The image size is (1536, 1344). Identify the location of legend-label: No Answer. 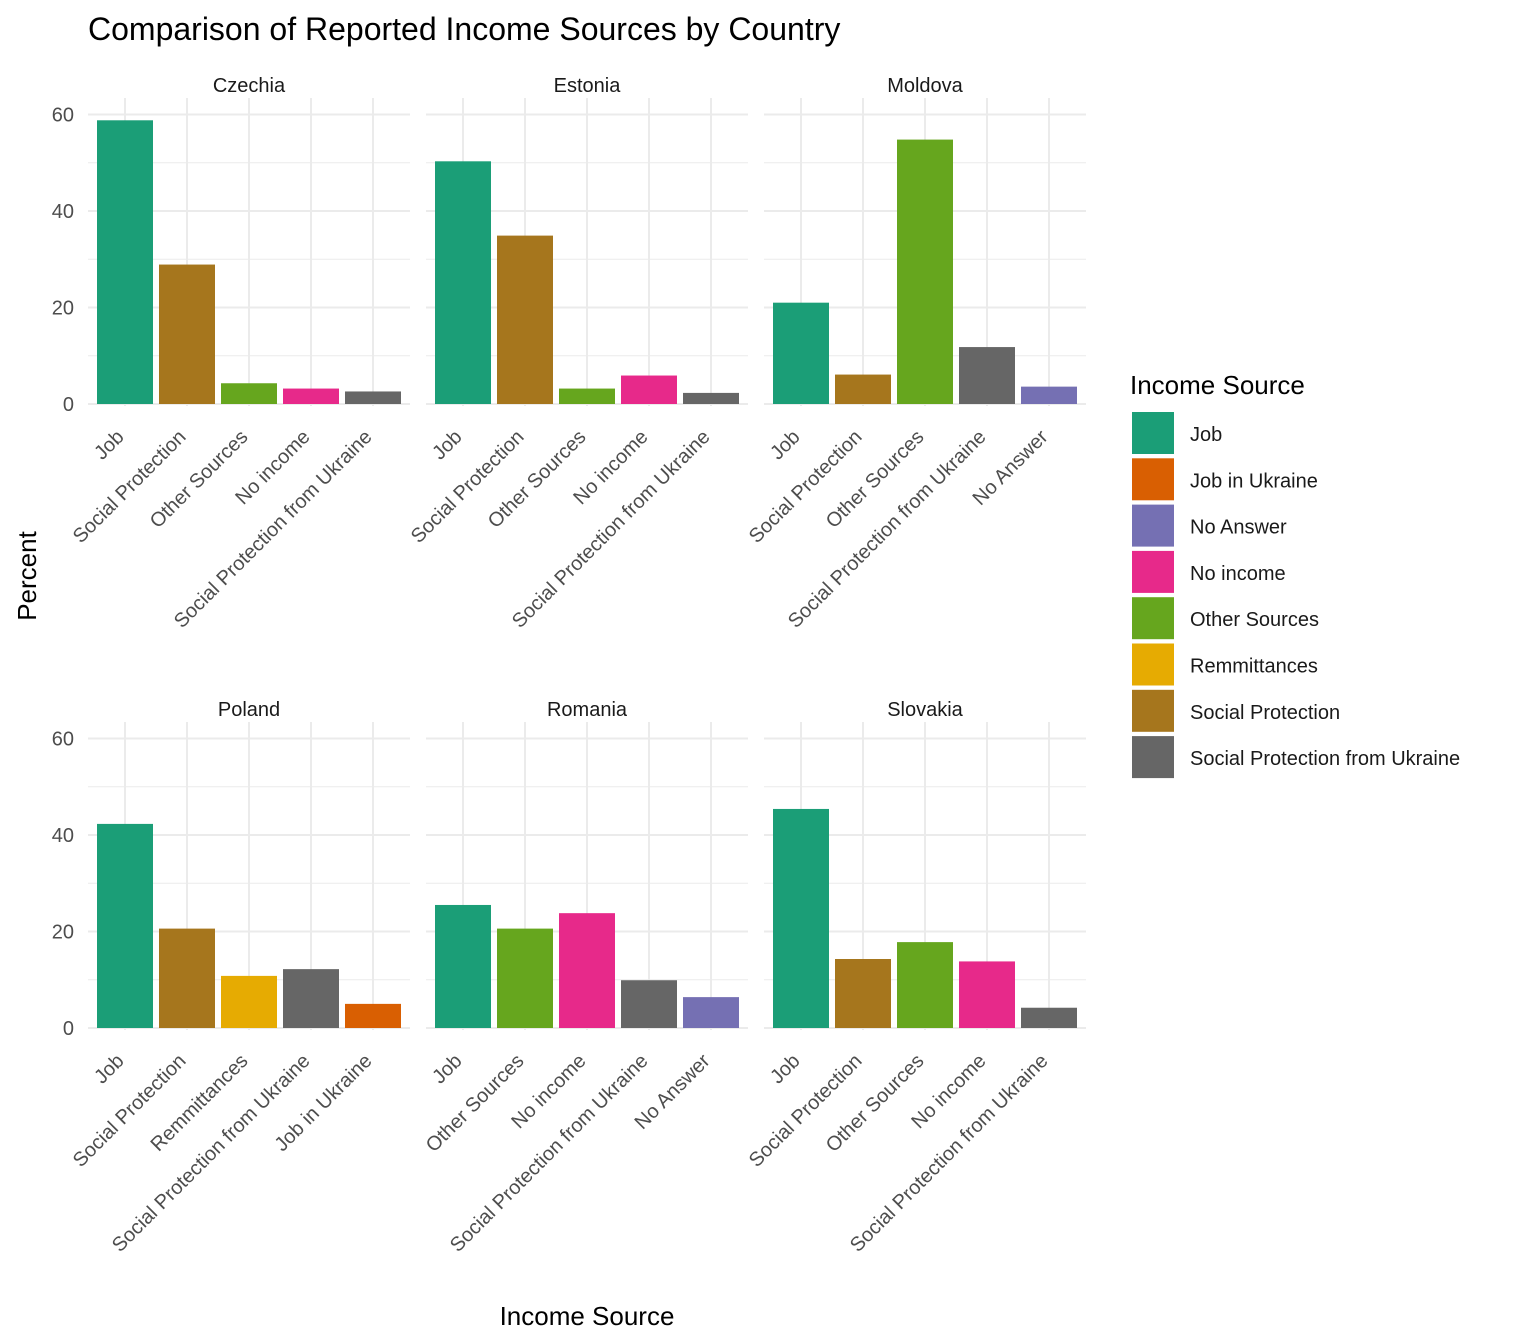
(1238, 528).